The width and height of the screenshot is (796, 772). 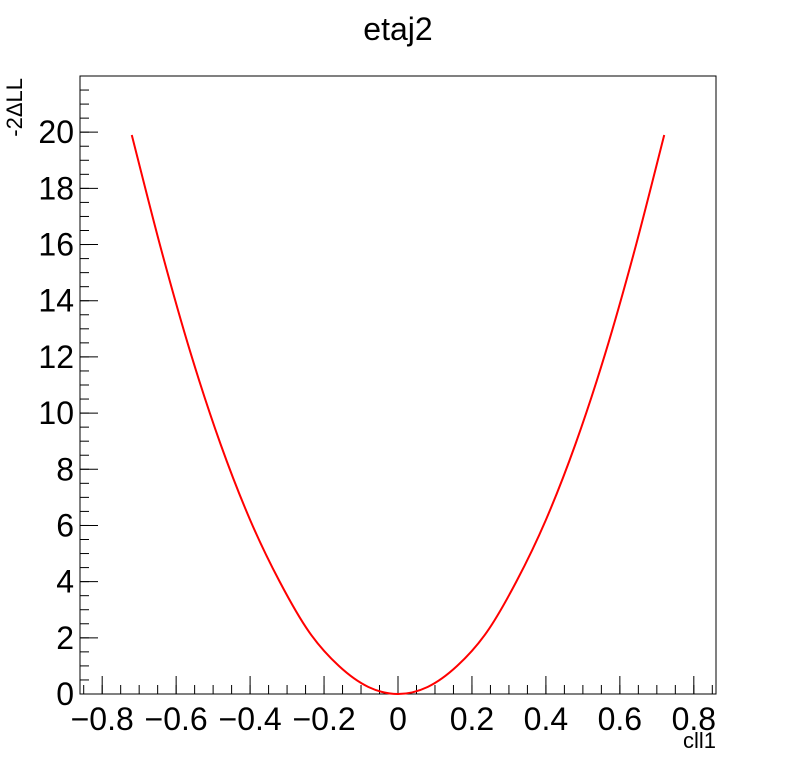 What do you see at coordinates (56, 132) in the screenshot?
I see `y-tick-label: 20` at bounding box center [56, 132].